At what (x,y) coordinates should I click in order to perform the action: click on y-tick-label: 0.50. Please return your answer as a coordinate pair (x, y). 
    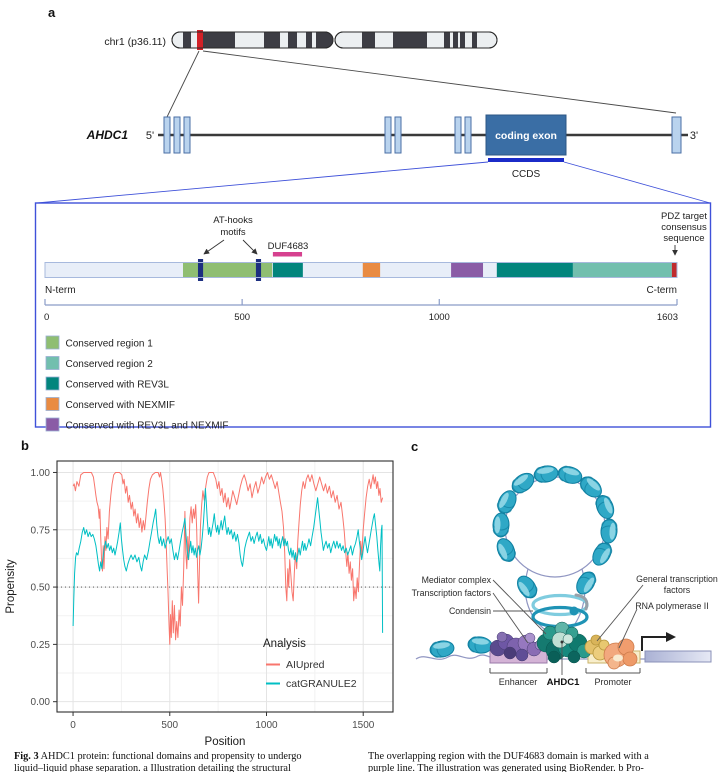
    Looking at the image, I should click on (41, 588).